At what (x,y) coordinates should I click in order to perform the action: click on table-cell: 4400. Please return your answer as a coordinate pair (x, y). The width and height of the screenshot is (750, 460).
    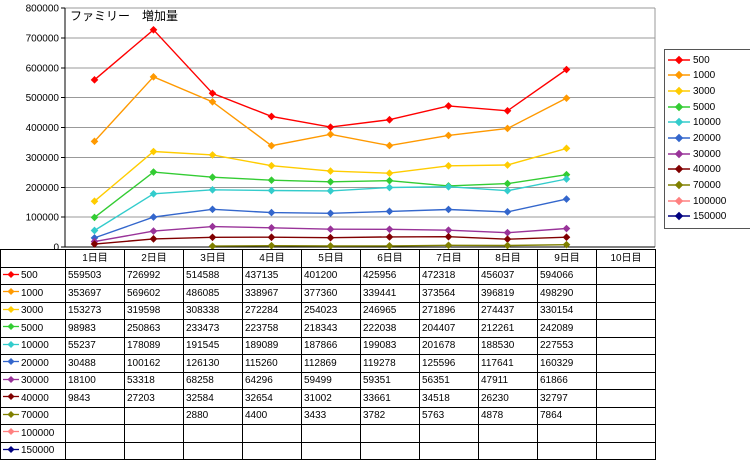
    Looking at the image, I should click on (272, 416).